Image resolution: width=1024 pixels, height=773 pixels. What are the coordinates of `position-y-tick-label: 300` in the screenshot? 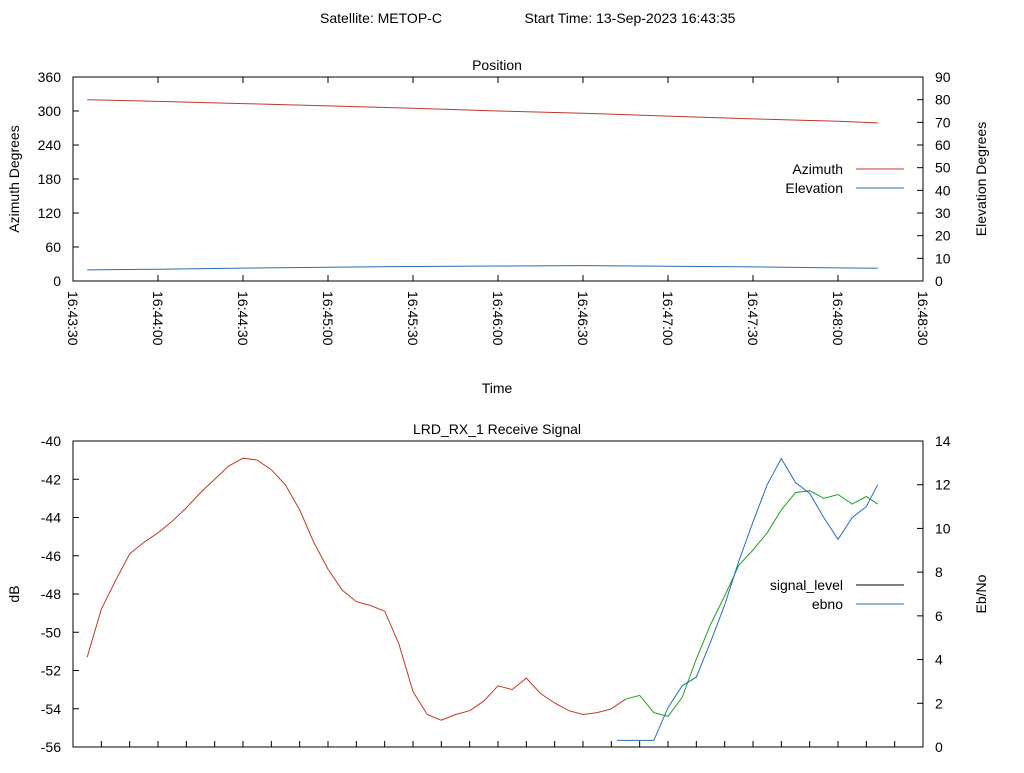 It's located at (50, 111).